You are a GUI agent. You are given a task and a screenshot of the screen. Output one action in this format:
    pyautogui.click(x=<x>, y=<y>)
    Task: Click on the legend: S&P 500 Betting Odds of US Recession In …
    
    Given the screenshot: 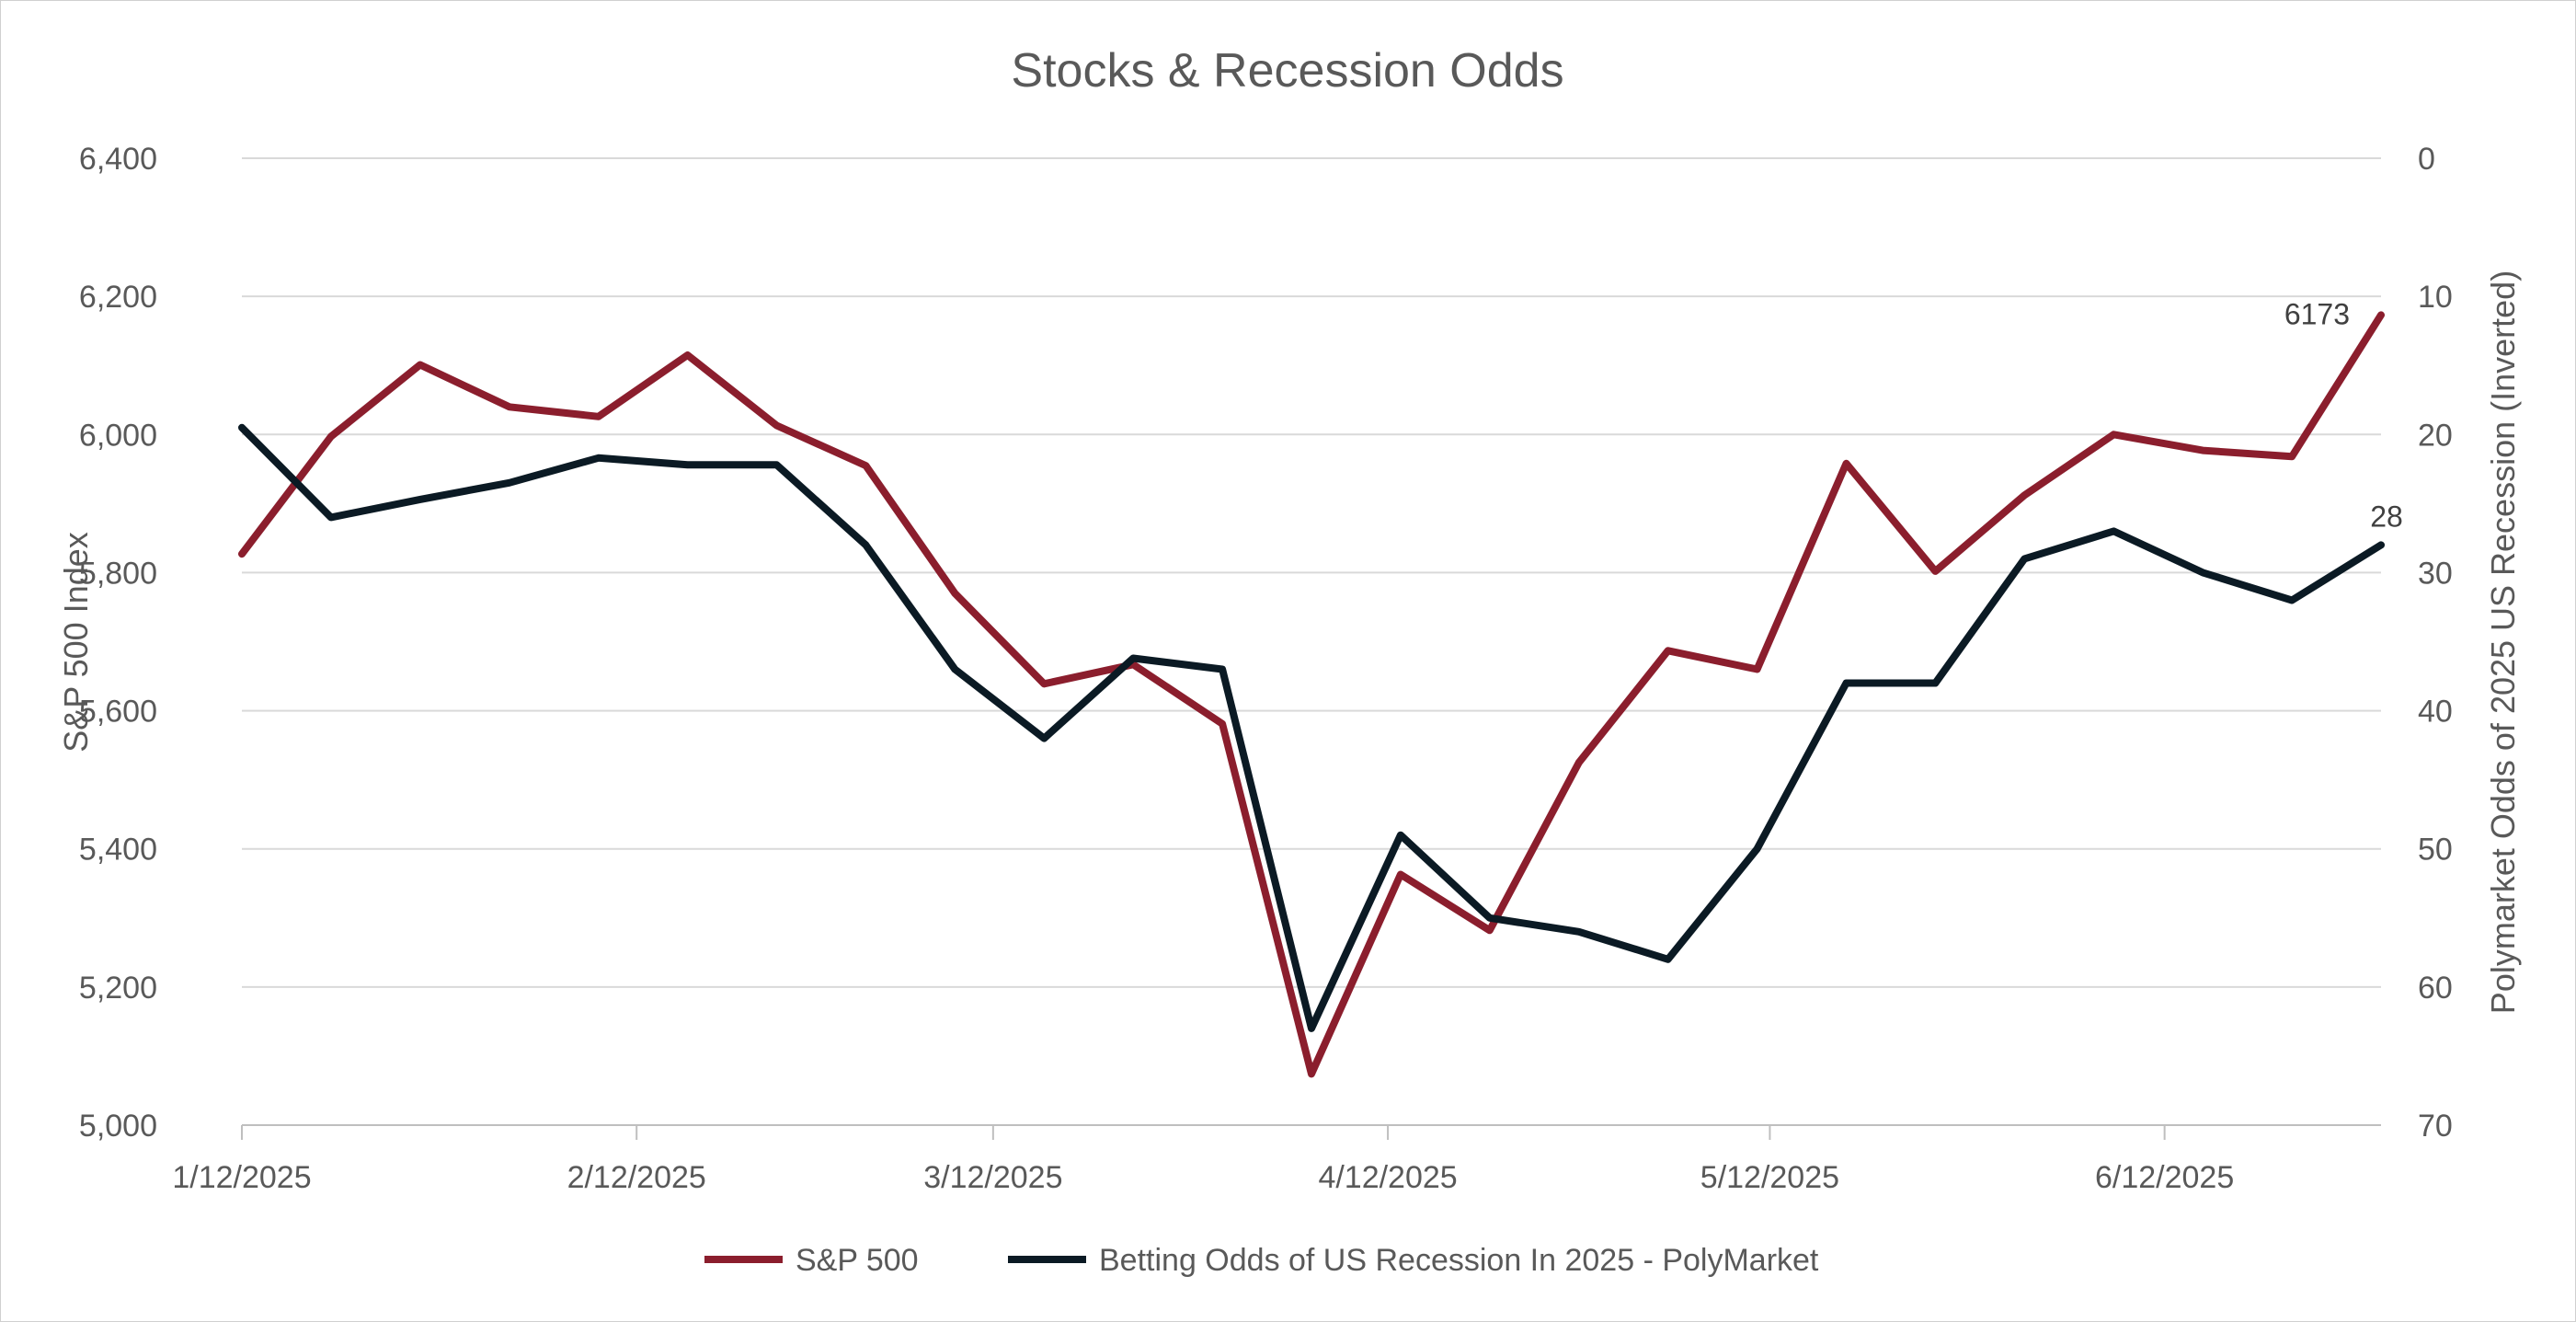 What is the action you would take?
    pyautogui.click(x=1261, y=1260)
    